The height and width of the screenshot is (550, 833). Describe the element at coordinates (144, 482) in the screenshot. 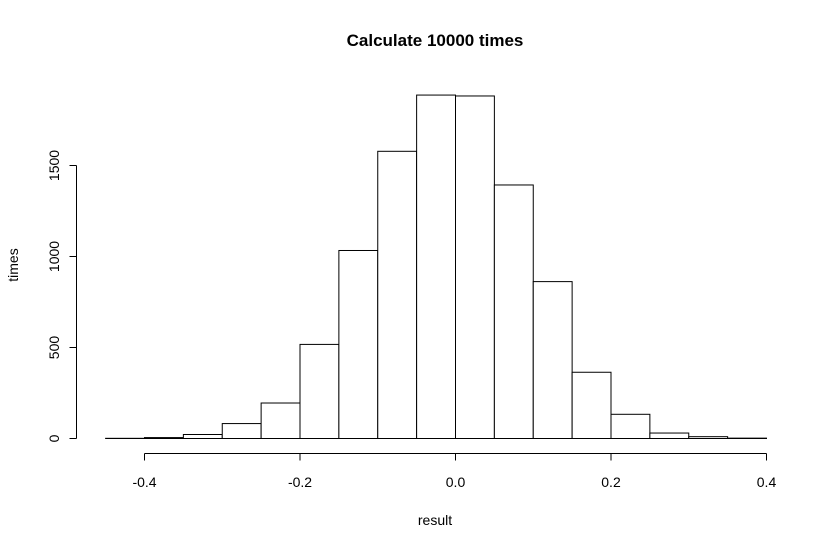

I see `x-tick-label: -0.4` at that location.